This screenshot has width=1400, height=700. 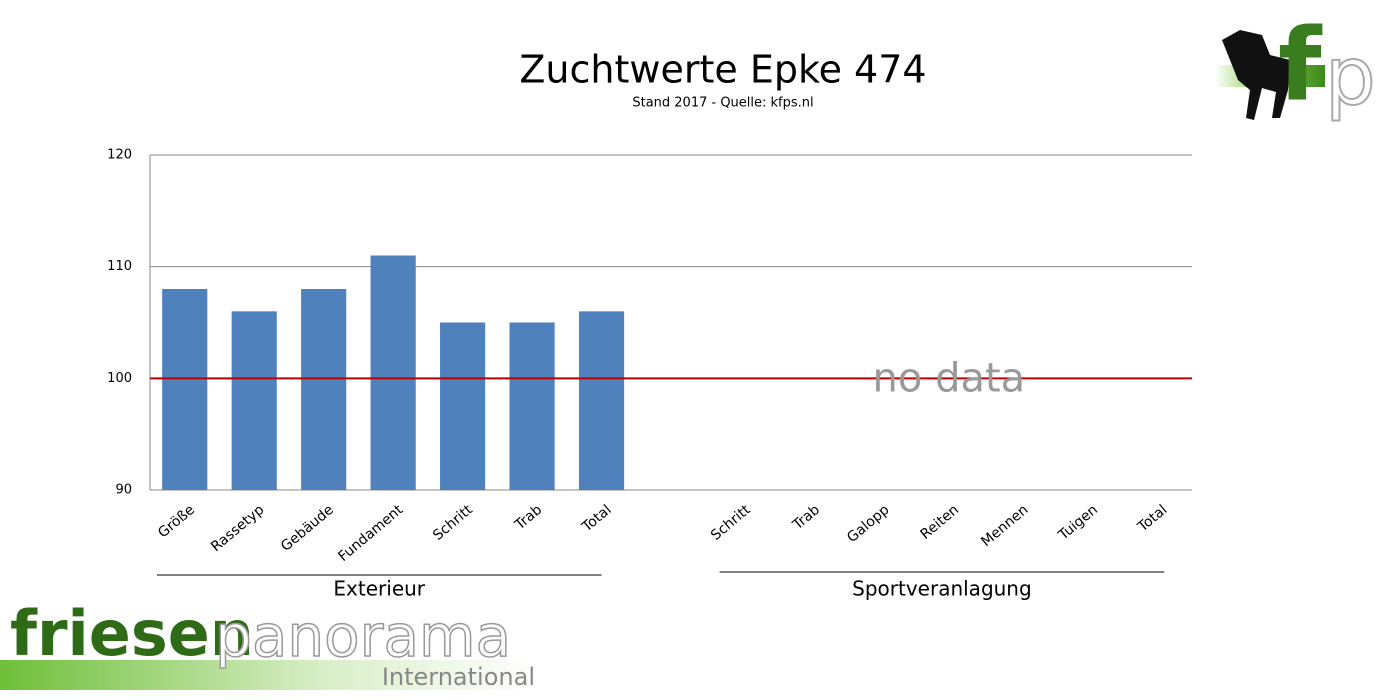 I want to click on corner-logo: f p, so click(x=1296, y=65).